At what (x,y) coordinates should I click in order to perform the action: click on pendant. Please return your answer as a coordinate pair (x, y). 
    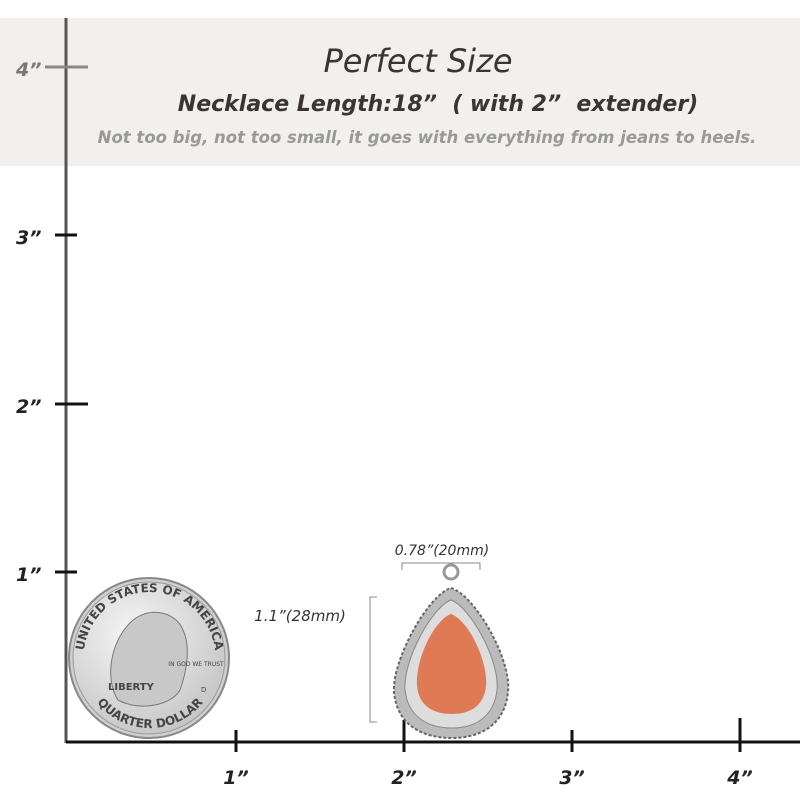
    Looking at the image, I should click on (451, 651).